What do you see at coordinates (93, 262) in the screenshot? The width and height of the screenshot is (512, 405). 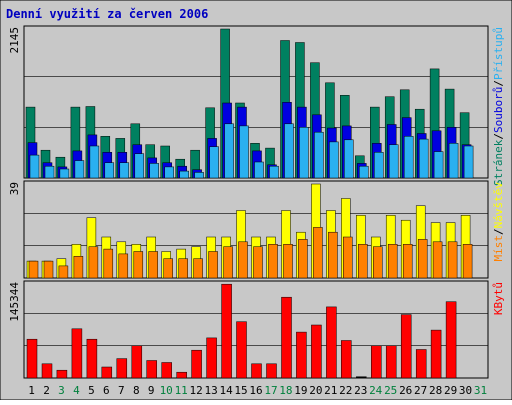 I see `bar-míst-day-5` at bounding box center [93, 262].